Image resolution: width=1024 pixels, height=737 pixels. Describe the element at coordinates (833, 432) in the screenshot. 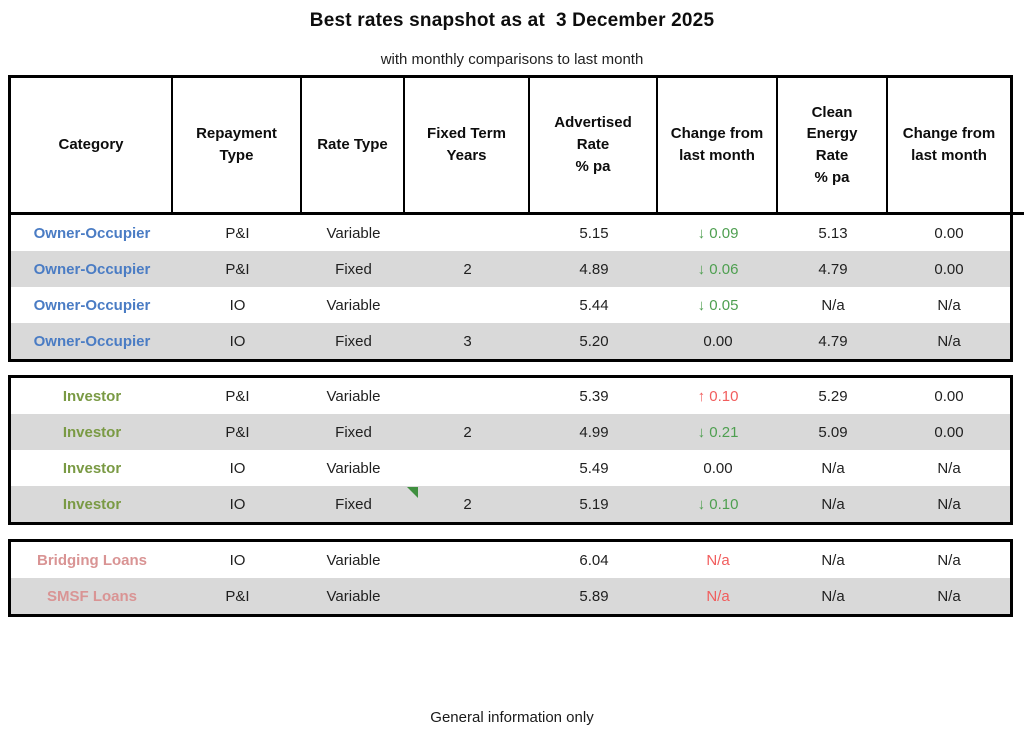

I see `clean-energy-rate-cell: 5.09` at that location.